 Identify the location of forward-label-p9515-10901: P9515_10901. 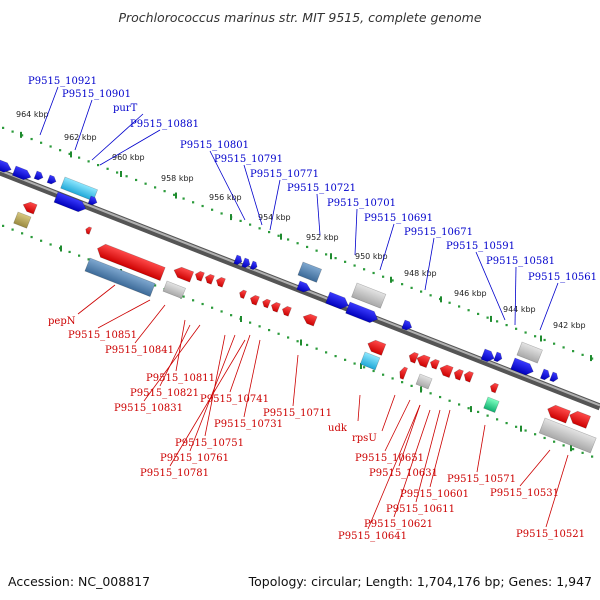
(96, 94).